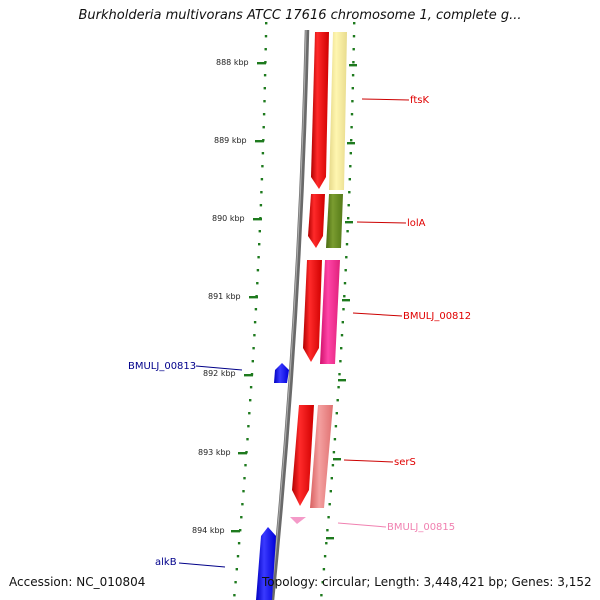 The height and width of the screenshot is (600, 600). I want to click on scale-label-890: 890 kbp, so click(228, 218).